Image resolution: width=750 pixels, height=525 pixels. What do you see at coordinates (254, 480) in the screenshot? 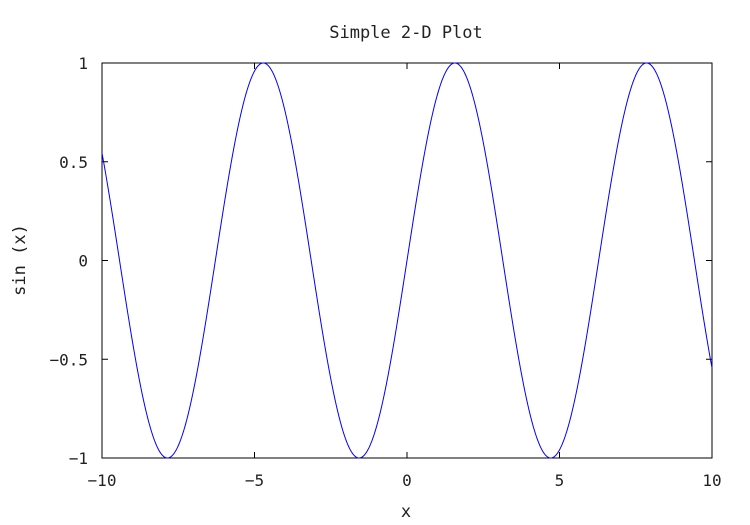
I see `x-tick-label: −5` at bounding box center [254, 480].